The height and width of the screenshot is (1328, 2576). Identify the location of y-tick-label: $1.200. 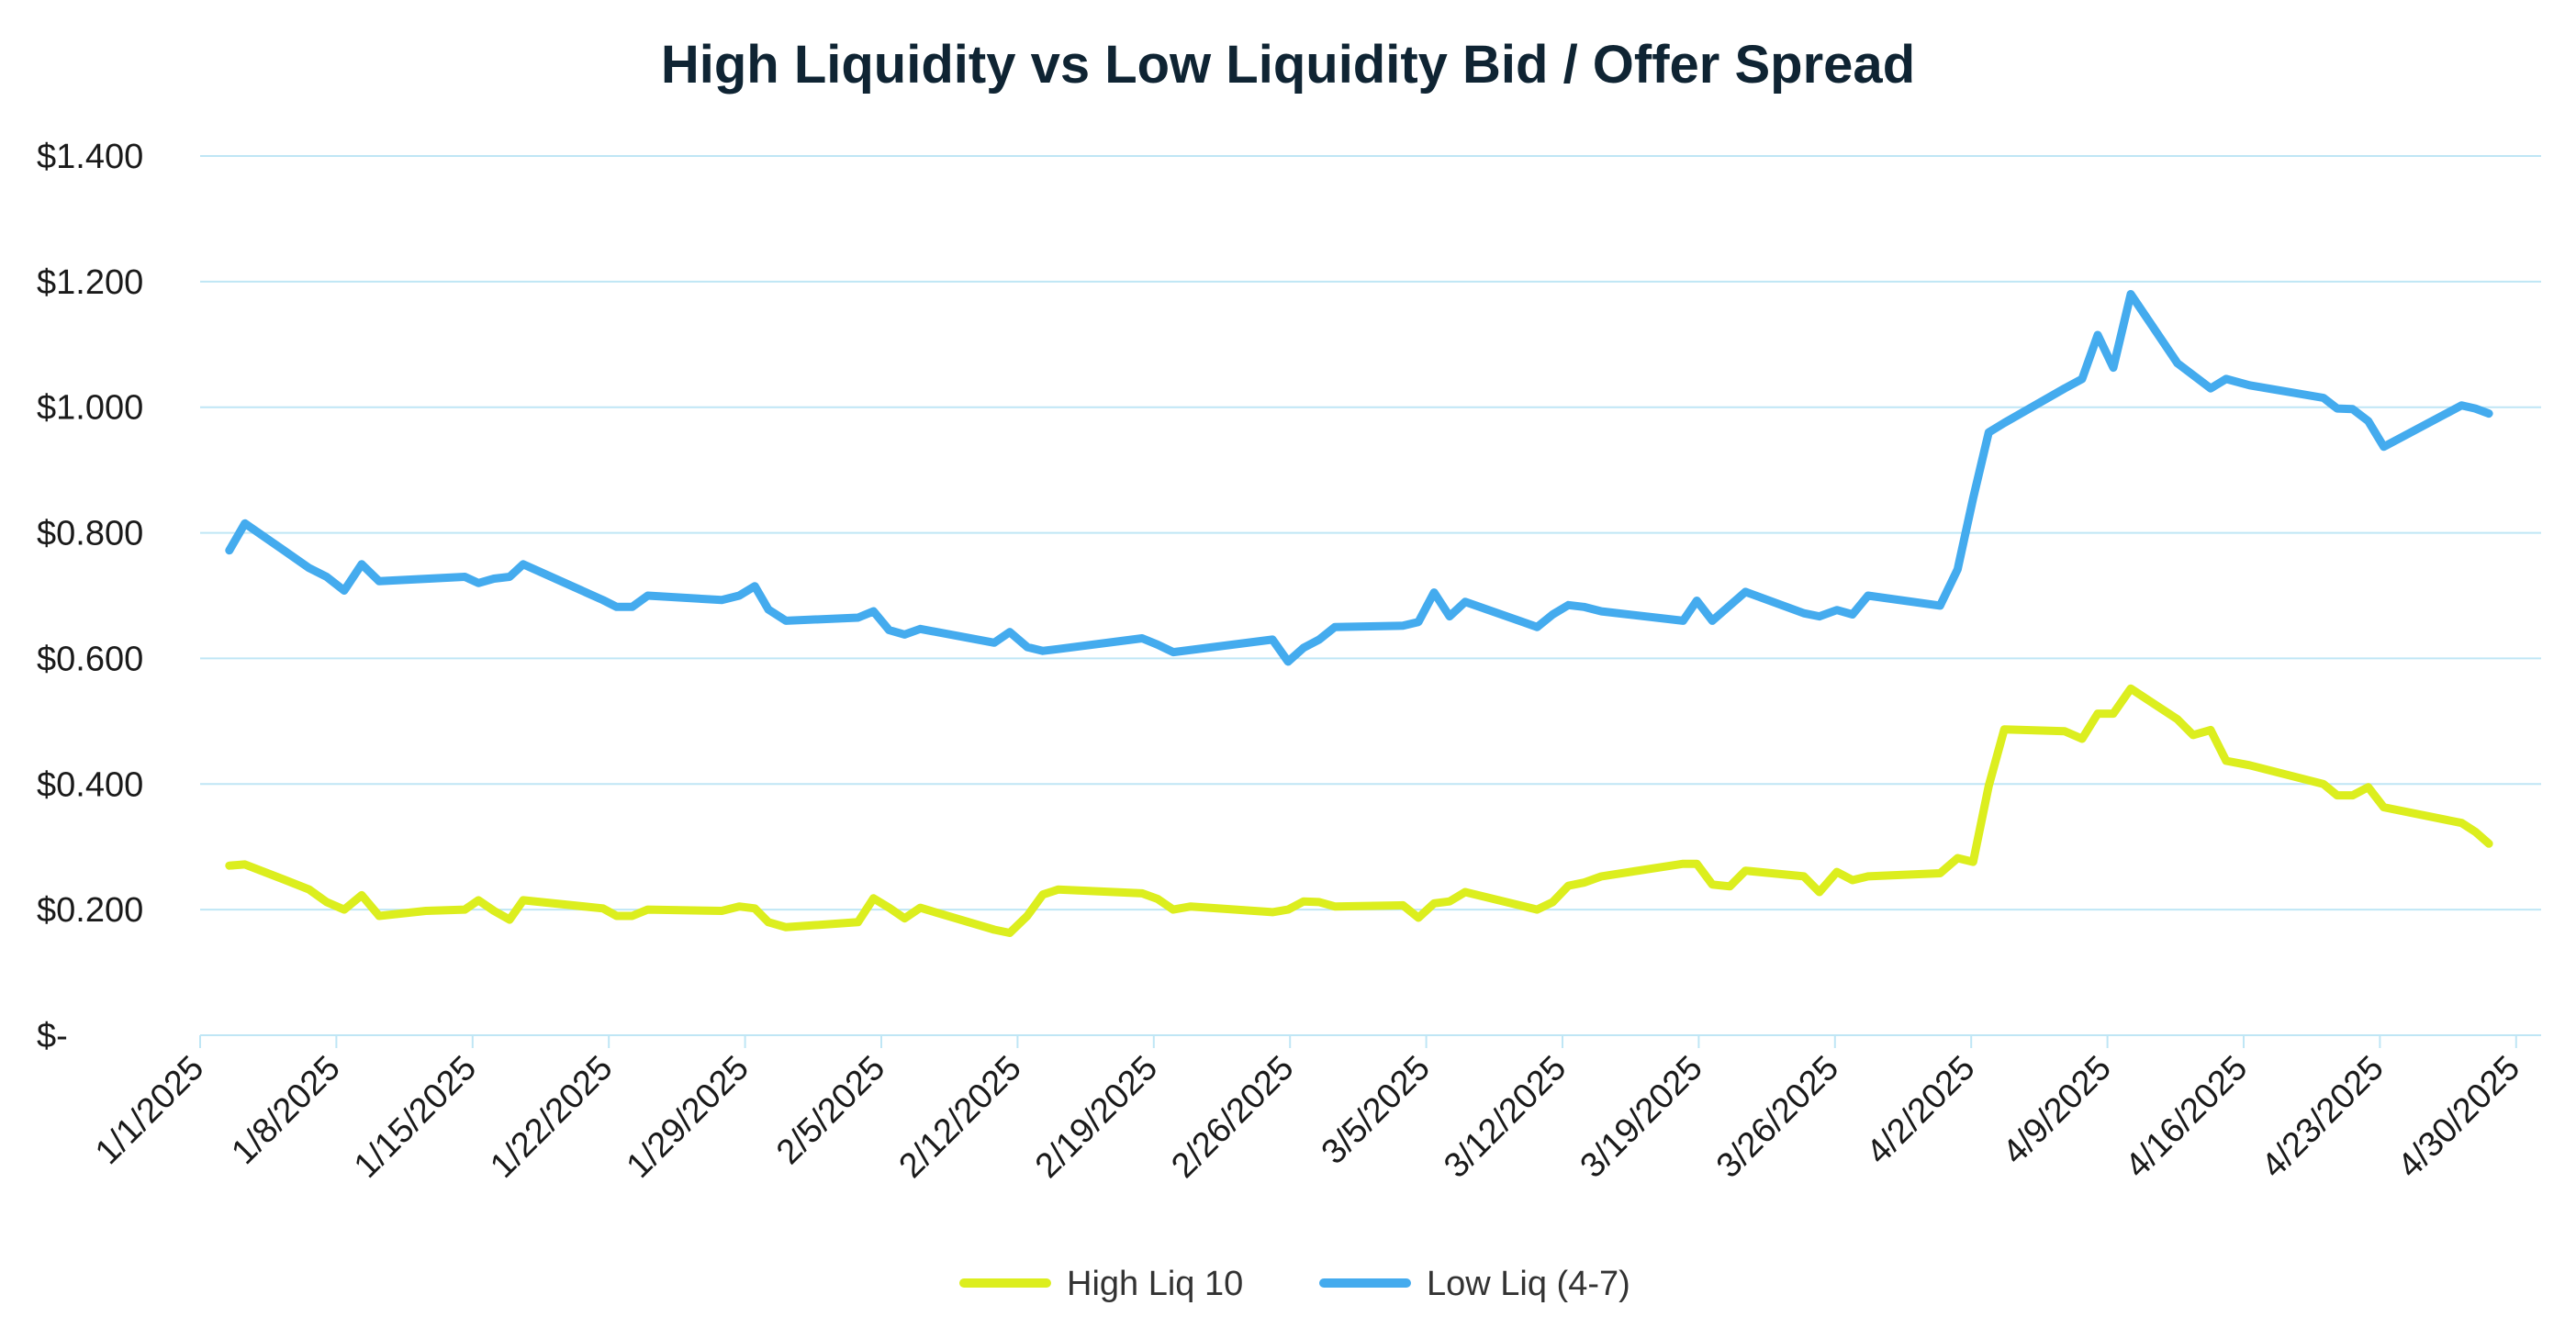
(90, 282).